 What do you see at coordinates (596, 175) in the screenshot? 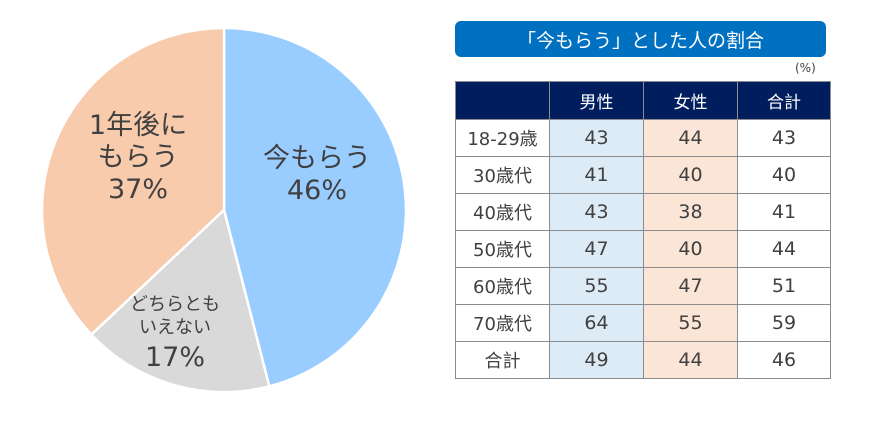
I see `cell-male: 41` at bounding box center [596, 175].